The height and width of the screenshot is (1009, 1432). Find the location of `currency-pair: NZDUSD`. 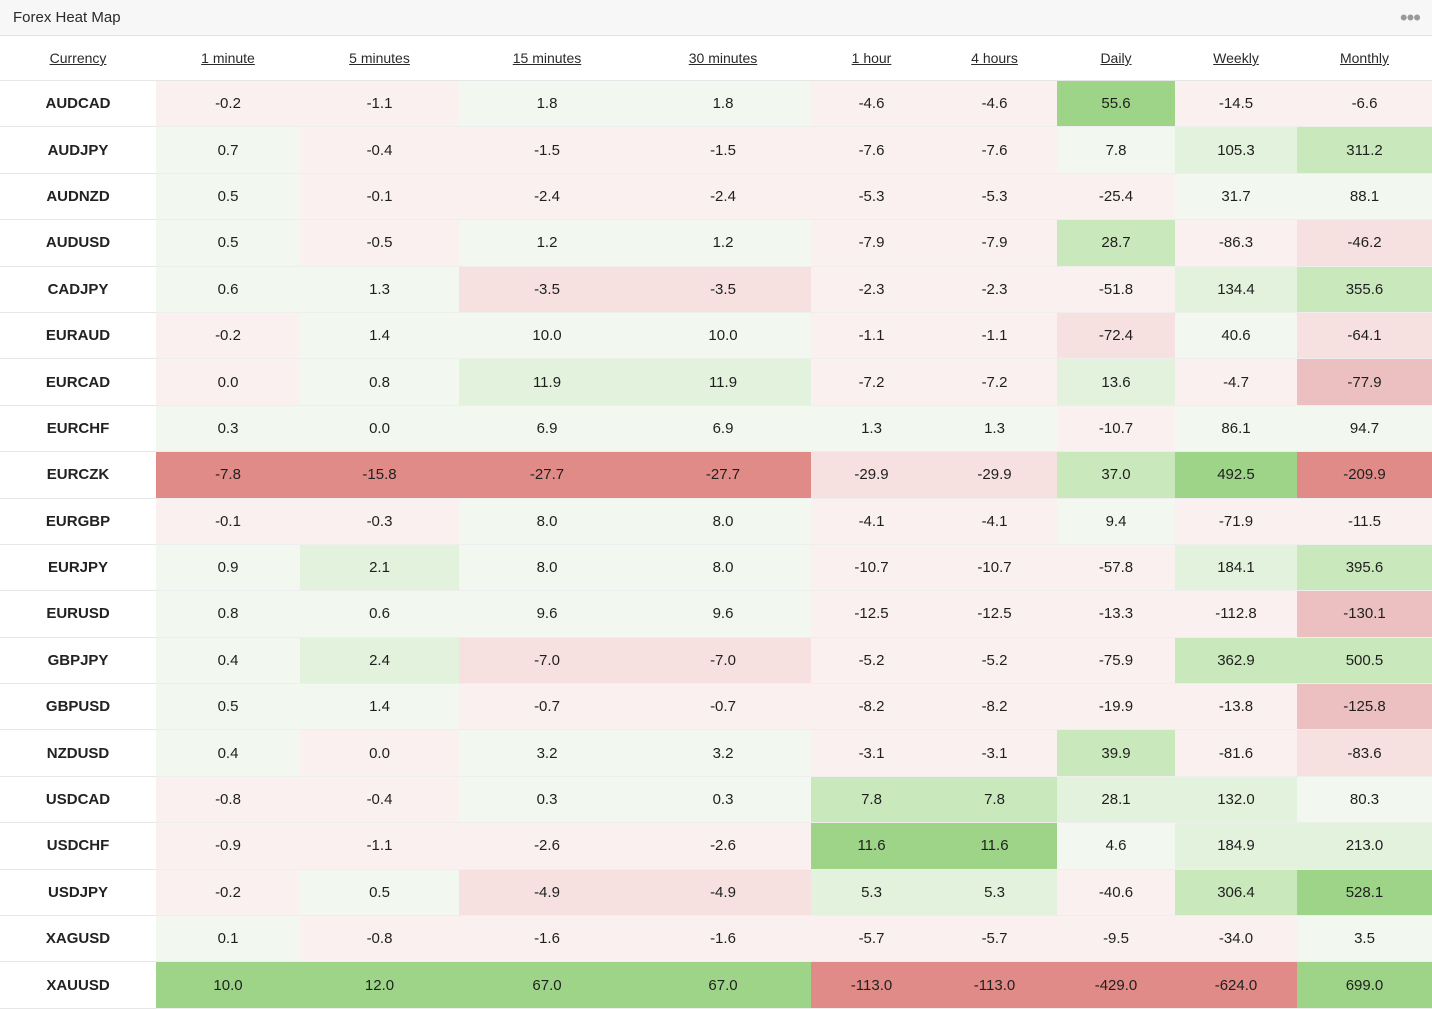

currency-pair: NZDUSD is located at coordinates (78, 753).